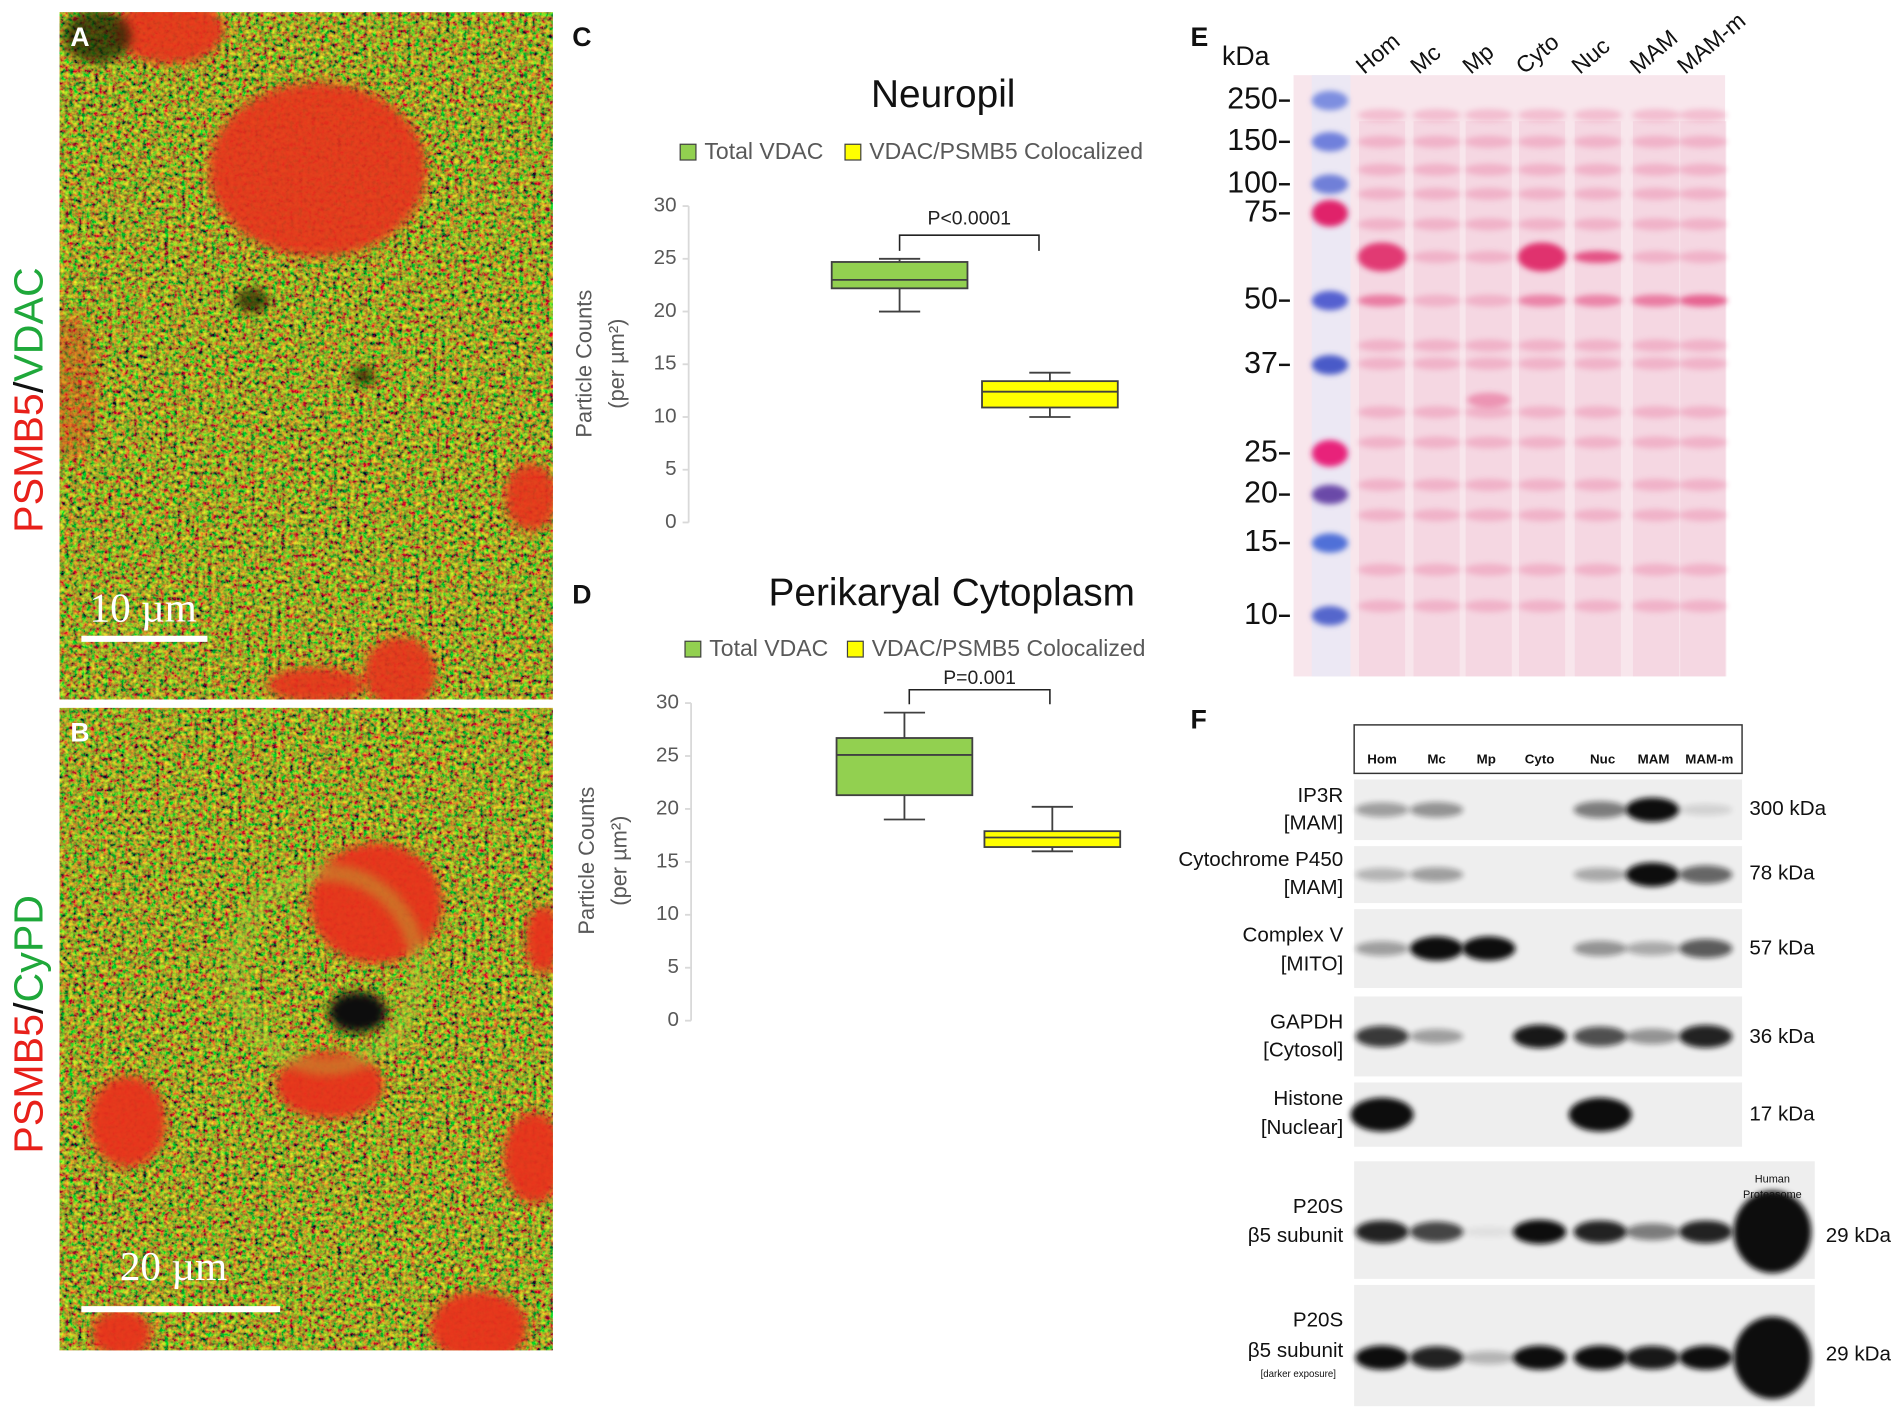  Describe the element at coordinates (1314, 823) in the screenshot. I see `blot-label: [MAM]` at that location.